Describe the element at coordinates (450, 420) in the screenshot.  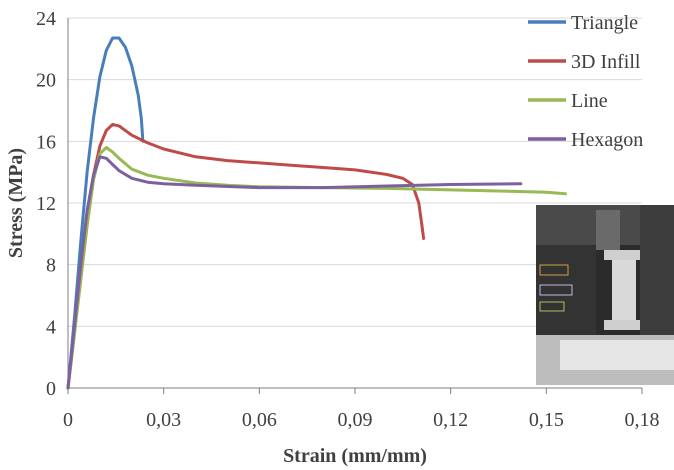
I see `x-tick-label: 0,12` at that location.